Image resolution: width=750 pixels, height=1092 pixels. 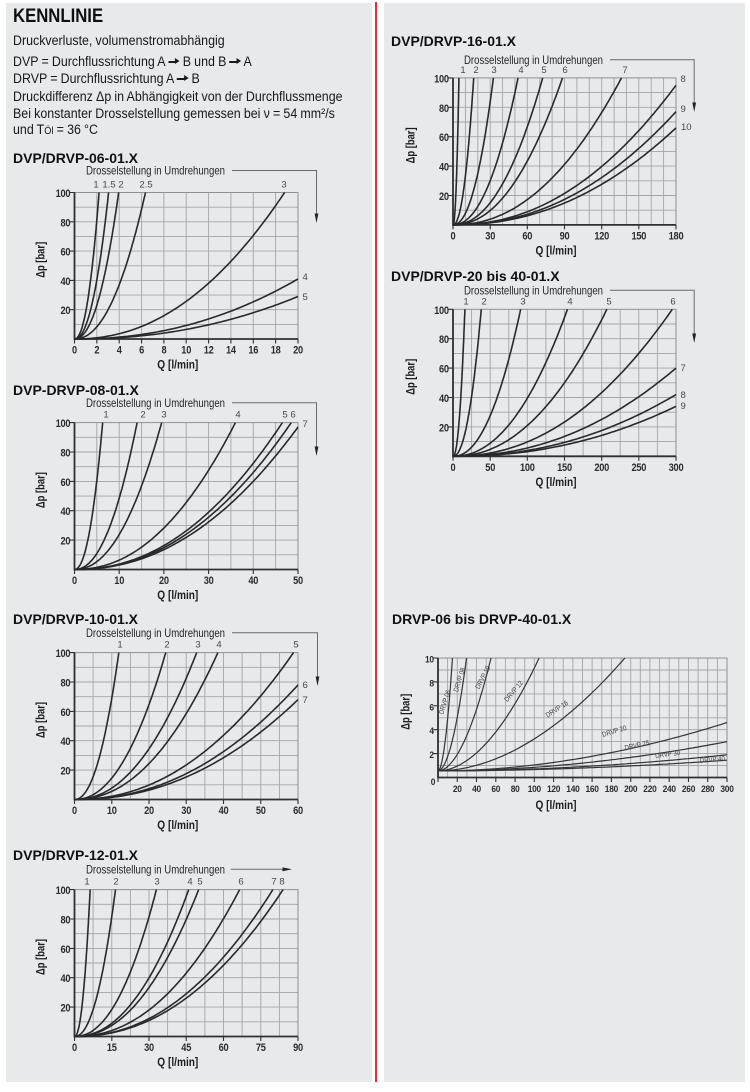 I want to click on svg-text: 1.5, so click(x=108, y=185).